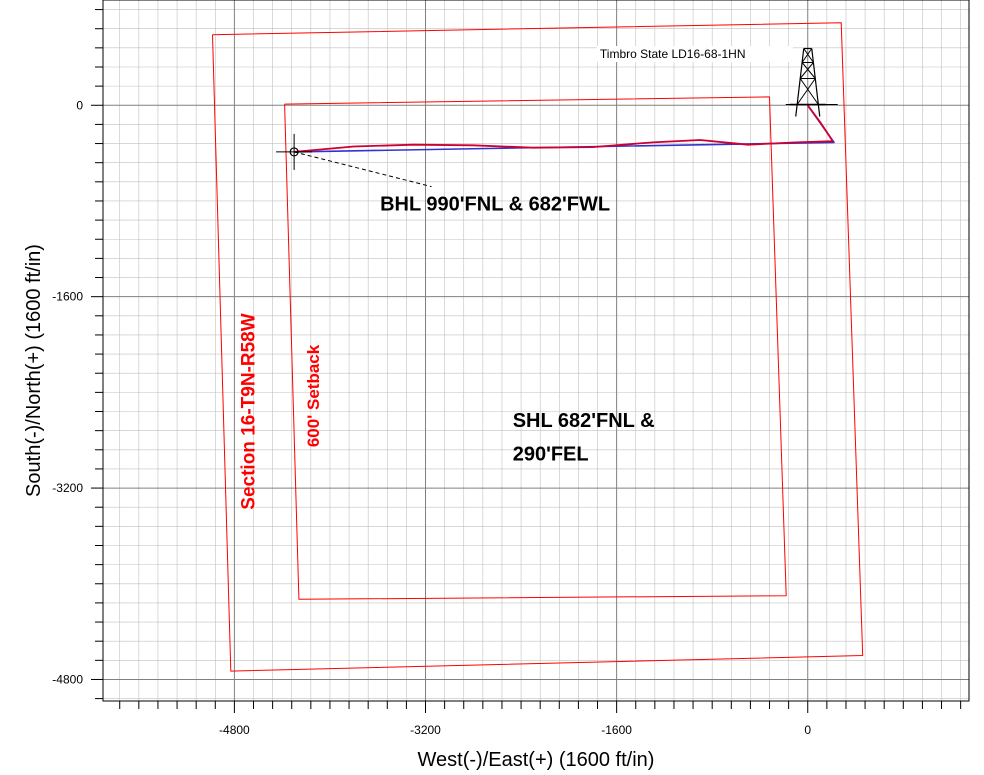 The width and height of the screenshot is (984, 775). Describe the element at coordinates (294, 151) in the screenshot. I see `bhl-target-icon` at that location.